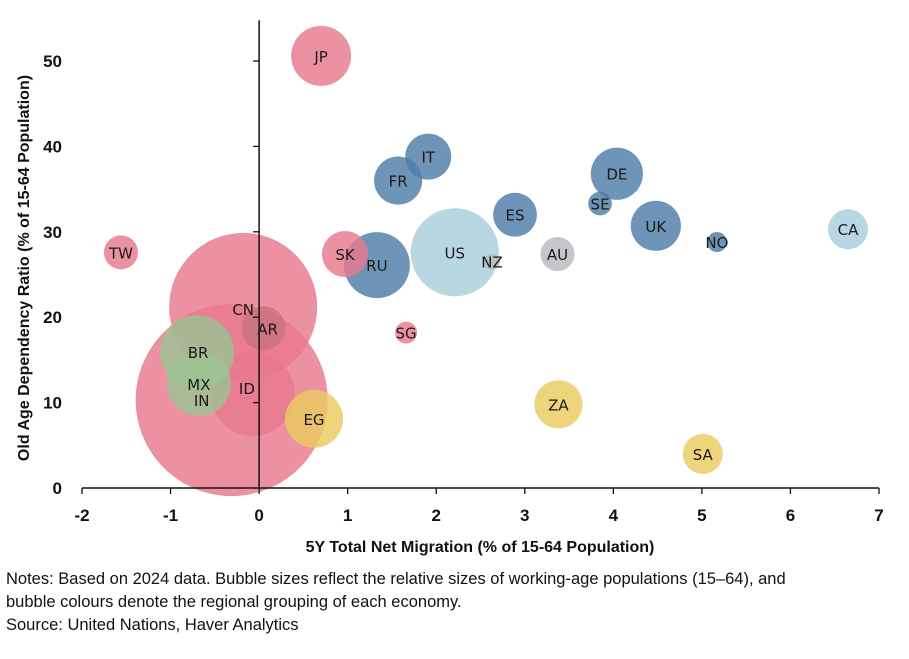  Describe the element at coordinates (247, 389) in the screenshot. I see `bubble-label-id: ID` at that location.